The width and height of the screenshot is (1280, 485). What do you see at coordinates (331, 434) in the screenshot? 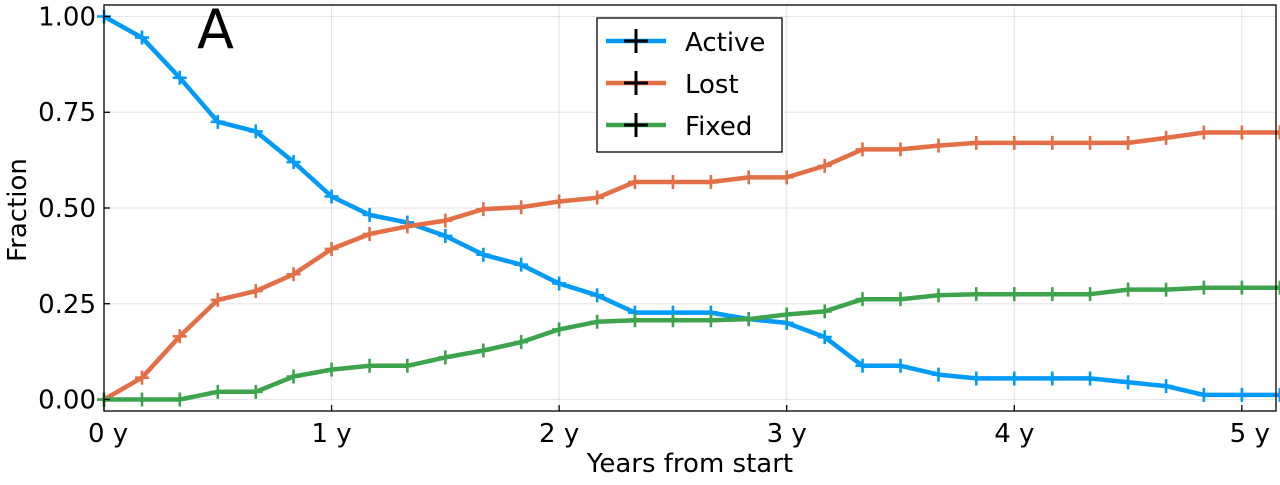
I see `x-tick-label: 1 y` at bounding box center [331, 434].